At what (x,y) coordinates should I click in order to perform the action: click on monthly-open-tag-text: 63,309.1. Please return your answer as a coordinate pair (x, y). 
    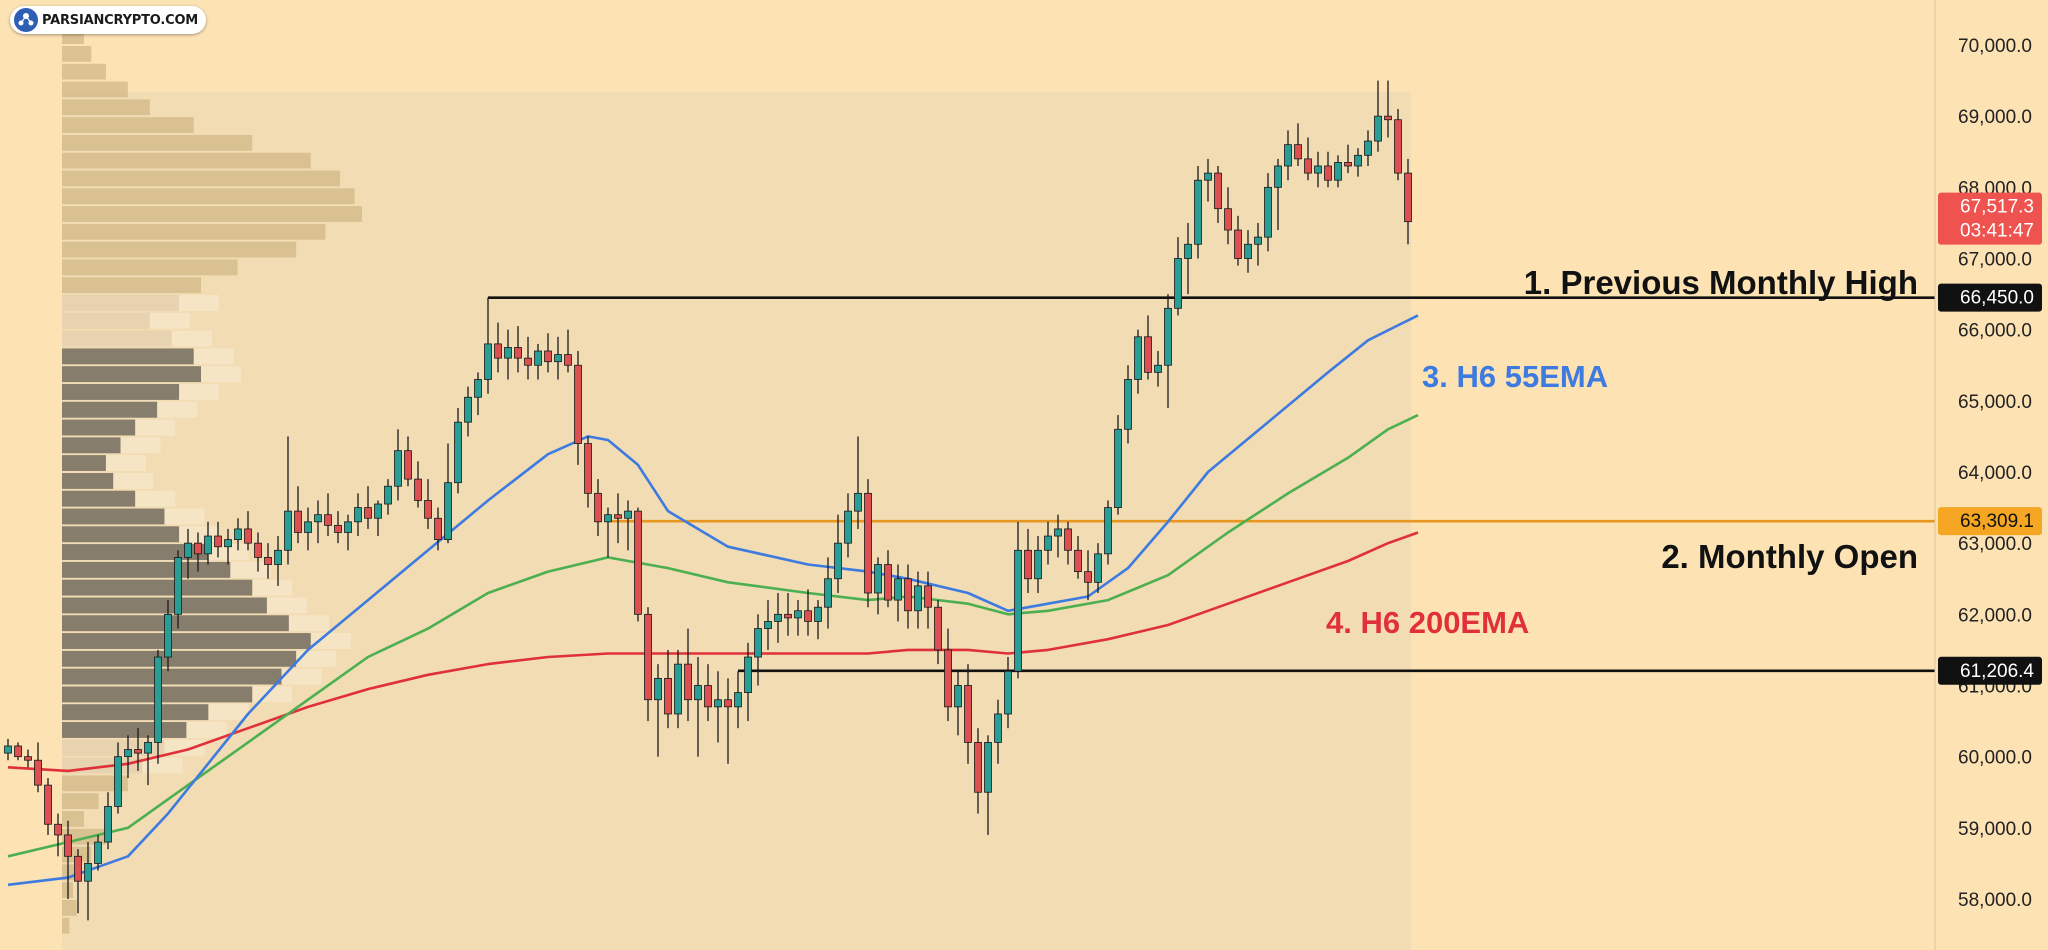
    Looking at the image, I should click on (1997, 521).